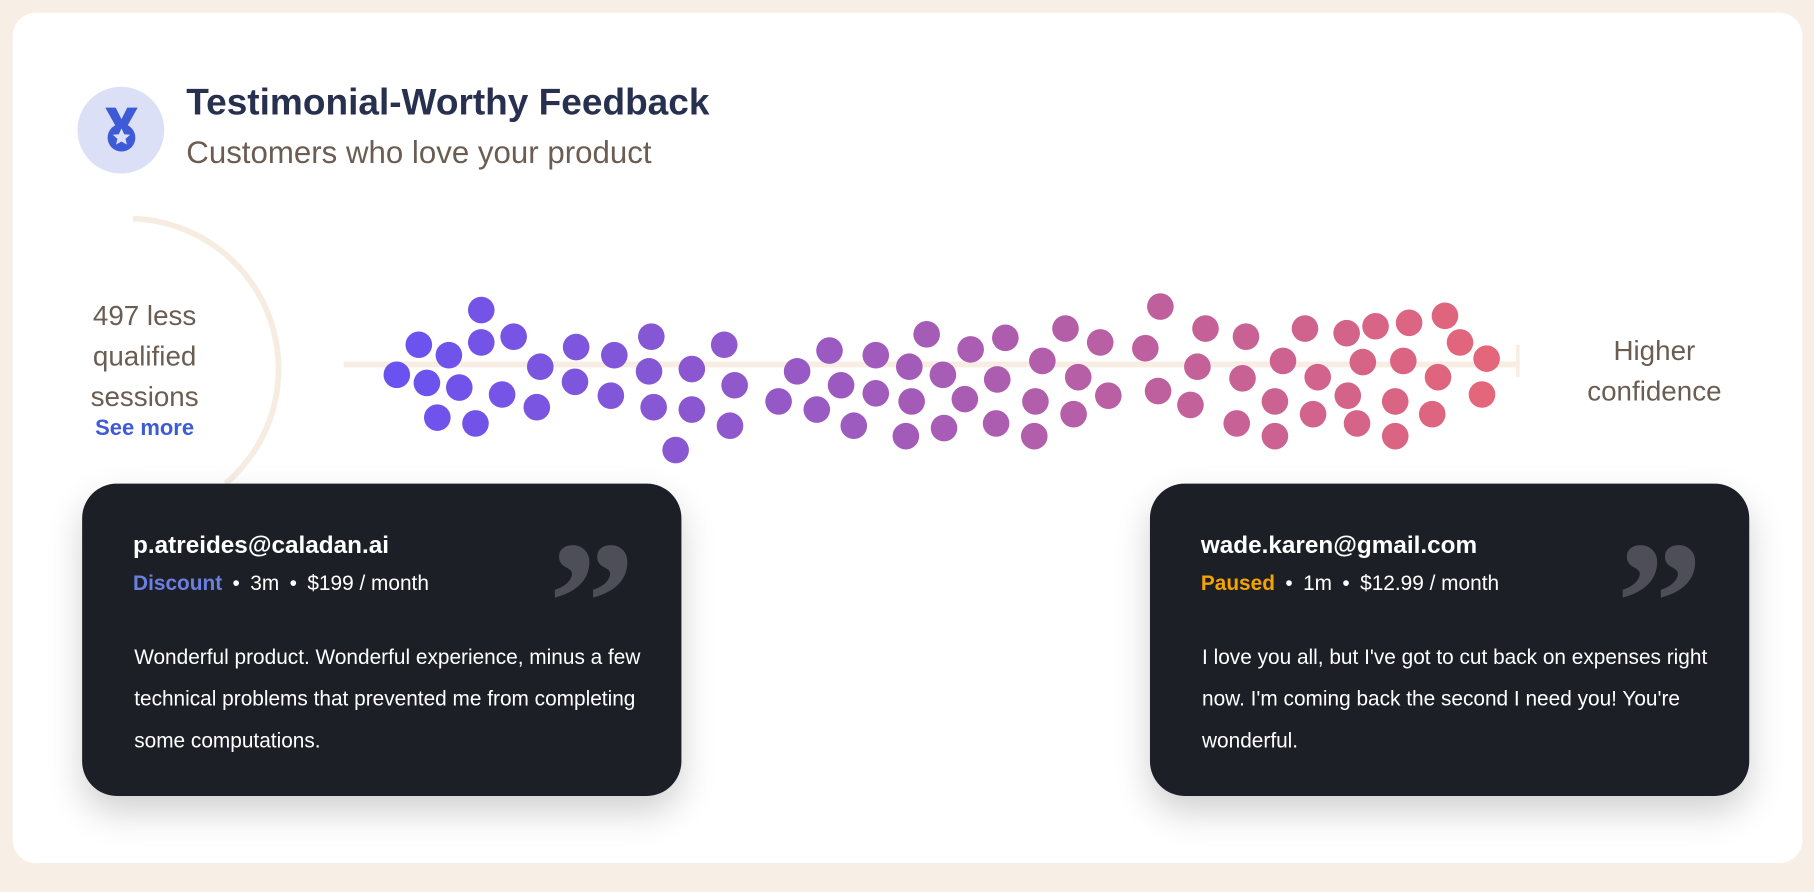 This screenshot has height=892, width=1814. Describe the element at coordinates (1430, 583) in the screenshot. I see `price: $12.99 / month` at that location.